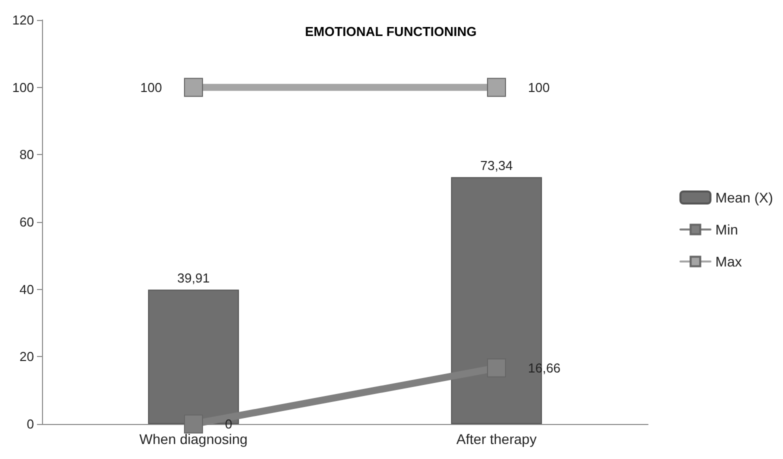 Image resolution: width=783 pixels, height=459 pixels. Describe the element at coordinates (30, 424) in the screenshot. I see `y-tick-label: 0` at that location.